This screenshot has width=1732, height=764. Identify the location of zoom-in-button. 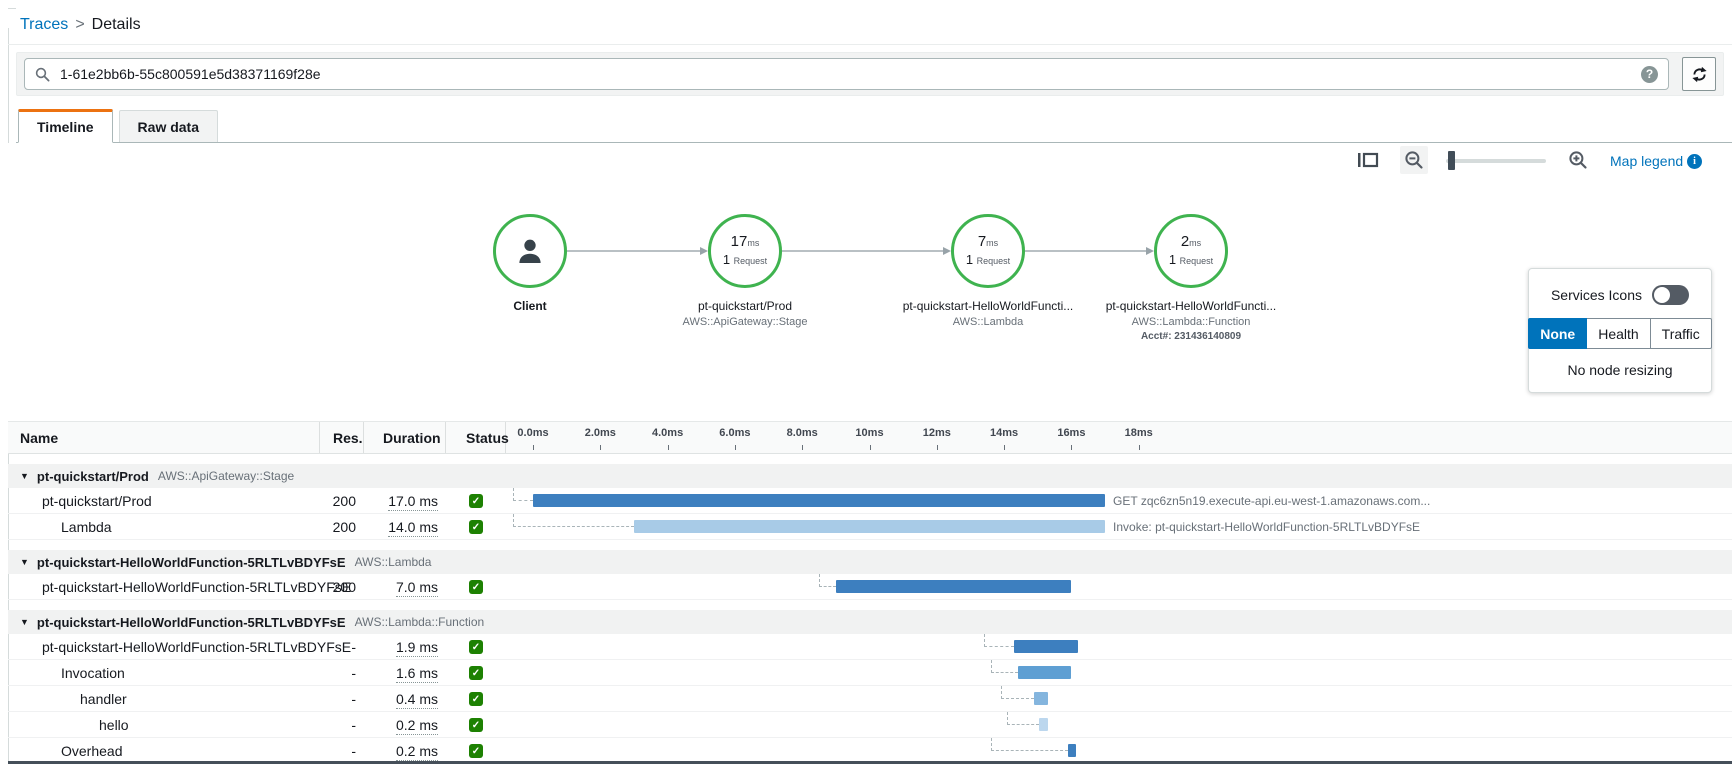
(1578, 160).